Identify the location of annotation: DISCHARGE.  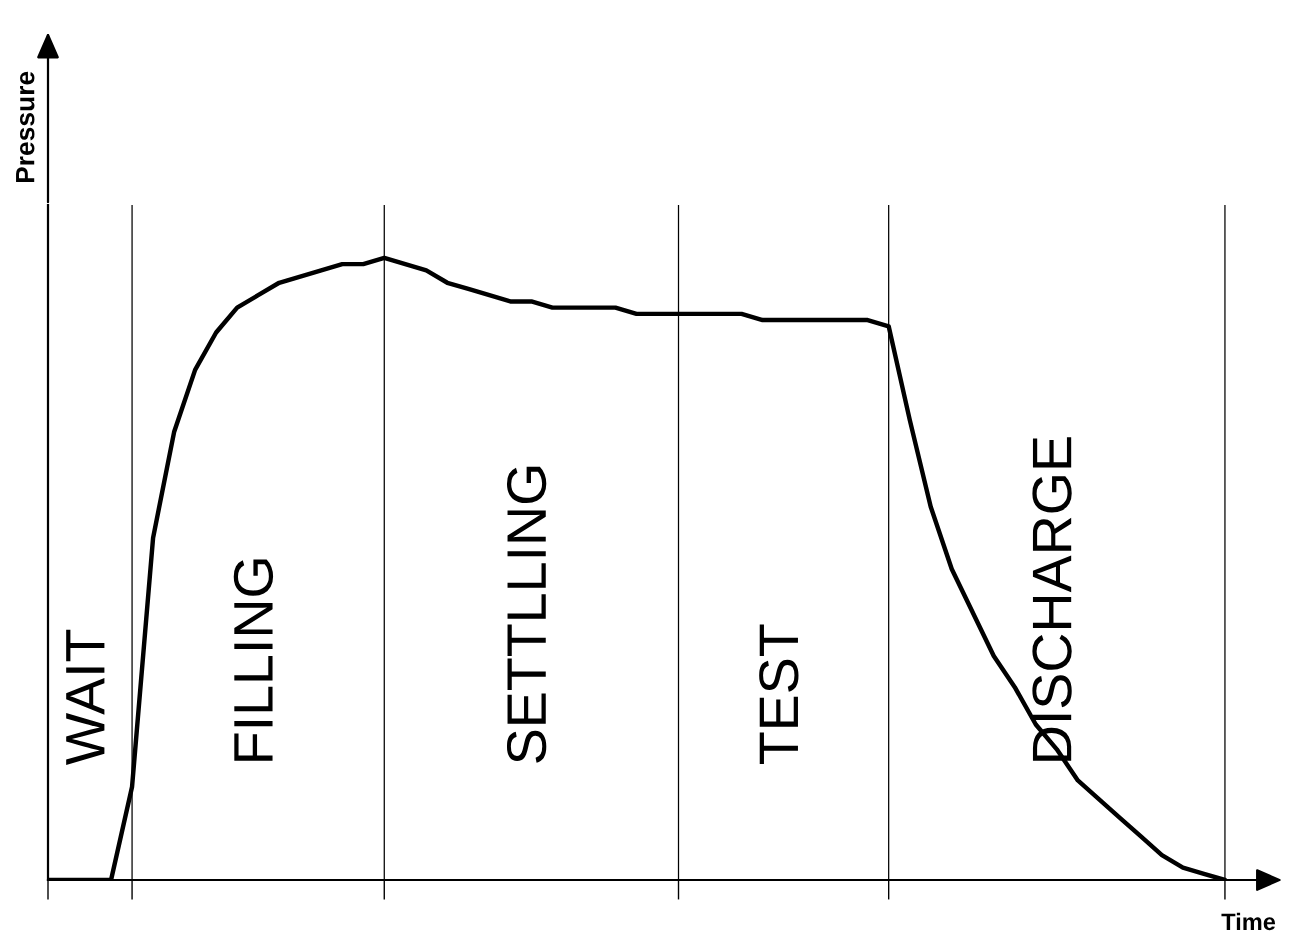
(1052, 599).